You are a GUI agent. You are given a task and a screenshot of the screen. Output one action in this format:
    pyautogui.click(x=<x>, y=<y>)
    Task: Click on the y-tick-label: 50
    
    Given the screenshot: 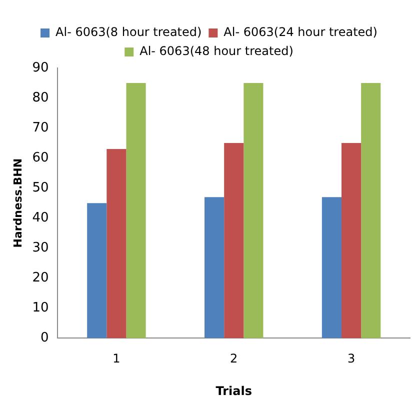 What is the action you would take?
    pyautogui.click(x=40, y=188)
    